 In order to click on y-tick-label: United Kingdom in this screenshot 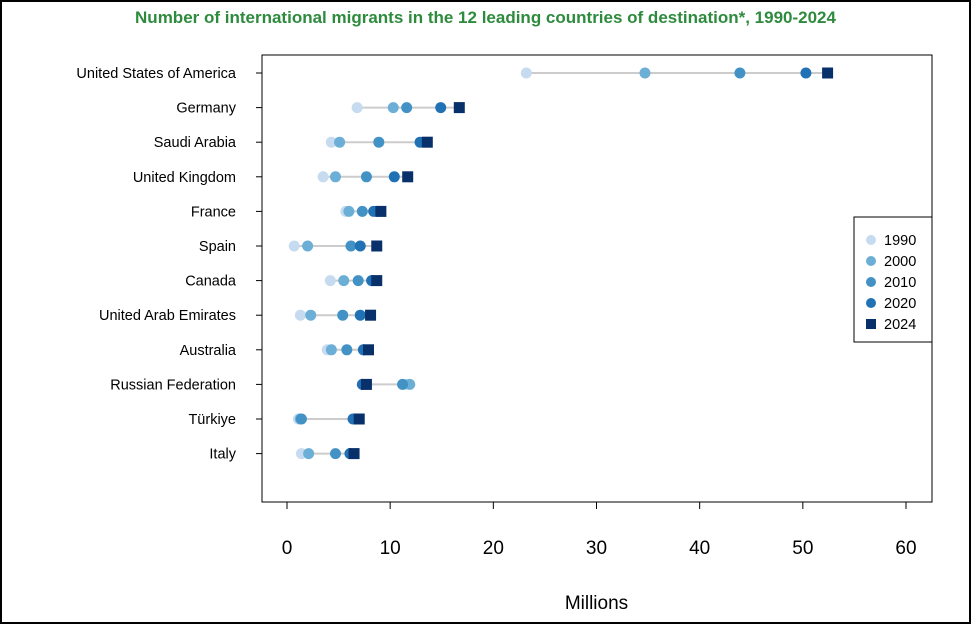, I will do `click(184, 178)`.